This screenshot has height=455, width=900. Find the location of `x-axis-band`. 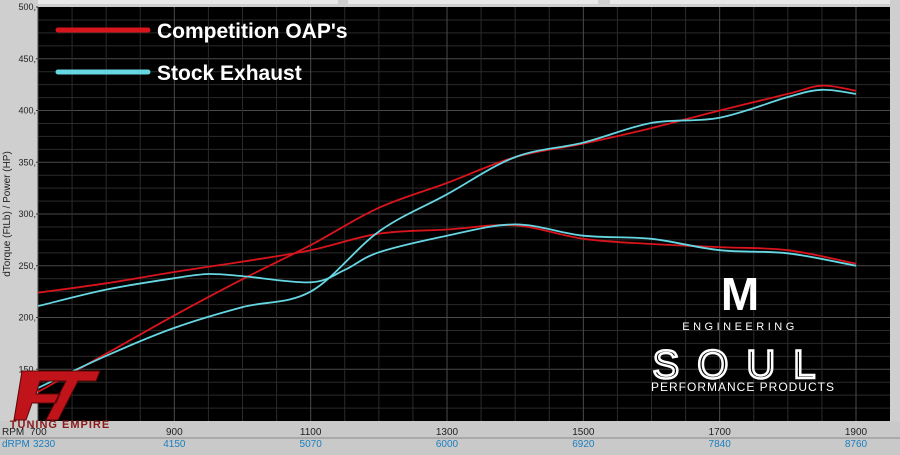

x-axis-band is located at coordinates (450, 435).